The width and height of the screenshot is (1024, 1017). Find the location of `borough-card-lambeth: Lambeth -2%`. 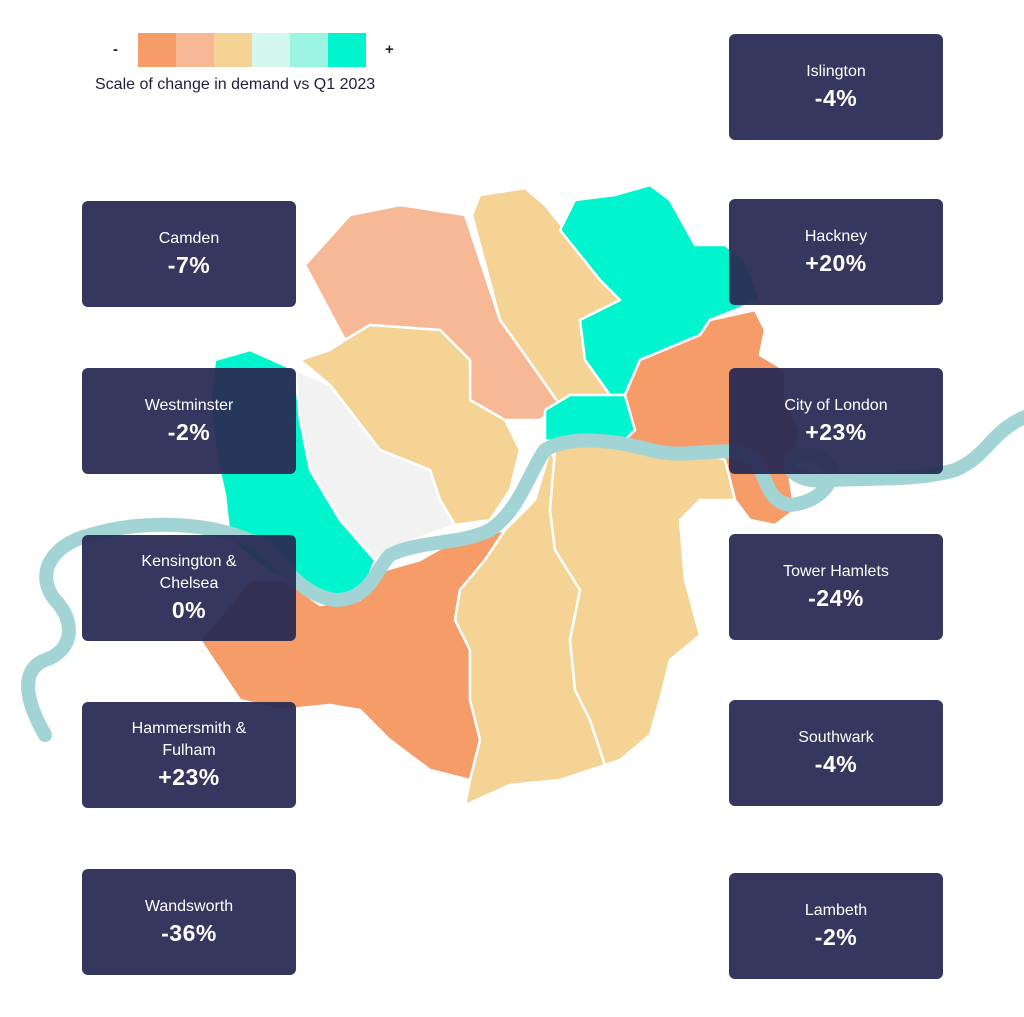

borough-card-lambeth: Lambeth -2% is located at coordinates (836, 926).